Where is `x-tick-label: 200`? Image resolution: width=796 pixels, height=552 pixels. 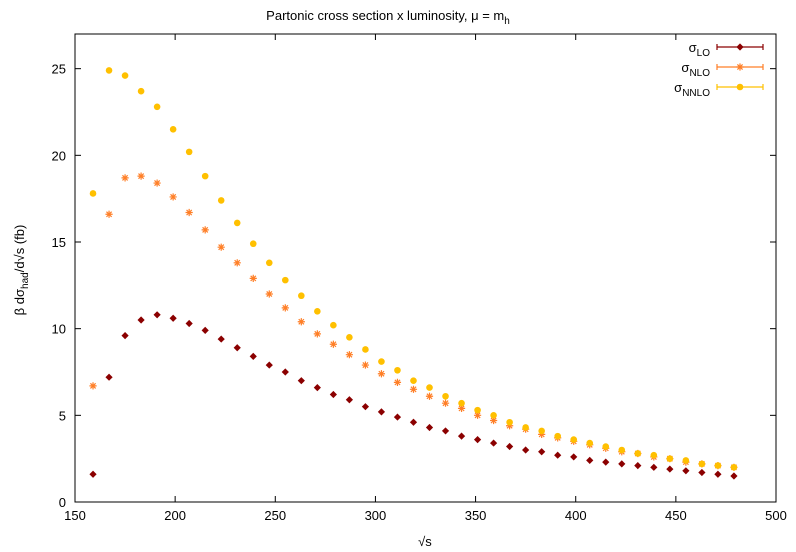 x-tick-label: 200 is located at coordinates (175, 515).